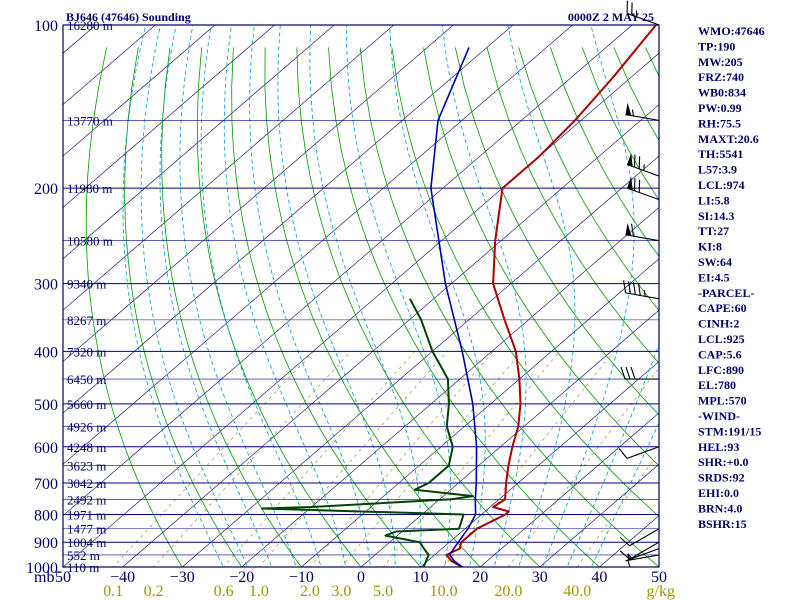 The image size is (800, 600). What do you see at coordinates (128, 17) in the screenshot?
I see `station-title: BJ646 (47646) Sounding` at bounding box center [128, 17].